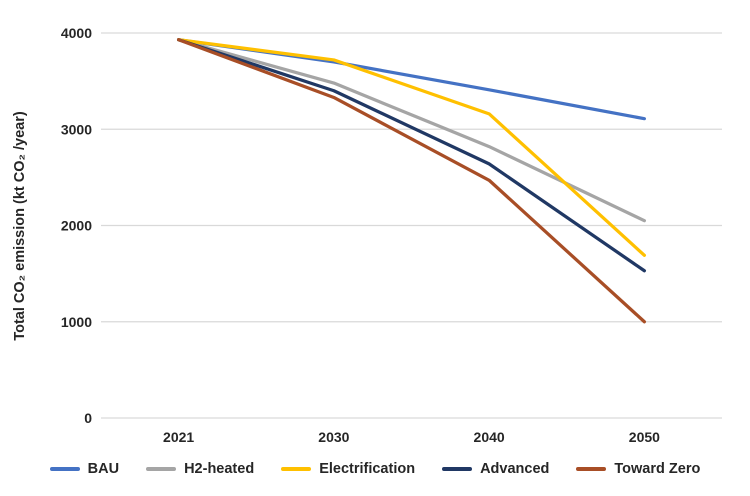 Image resolution: width=750 pixels, height=496 pixels. Describe the element at coordinates (411, 437) in the screenshot. I see `x-axis-tick-labels: 2021 2030 2040 2050` at that location.